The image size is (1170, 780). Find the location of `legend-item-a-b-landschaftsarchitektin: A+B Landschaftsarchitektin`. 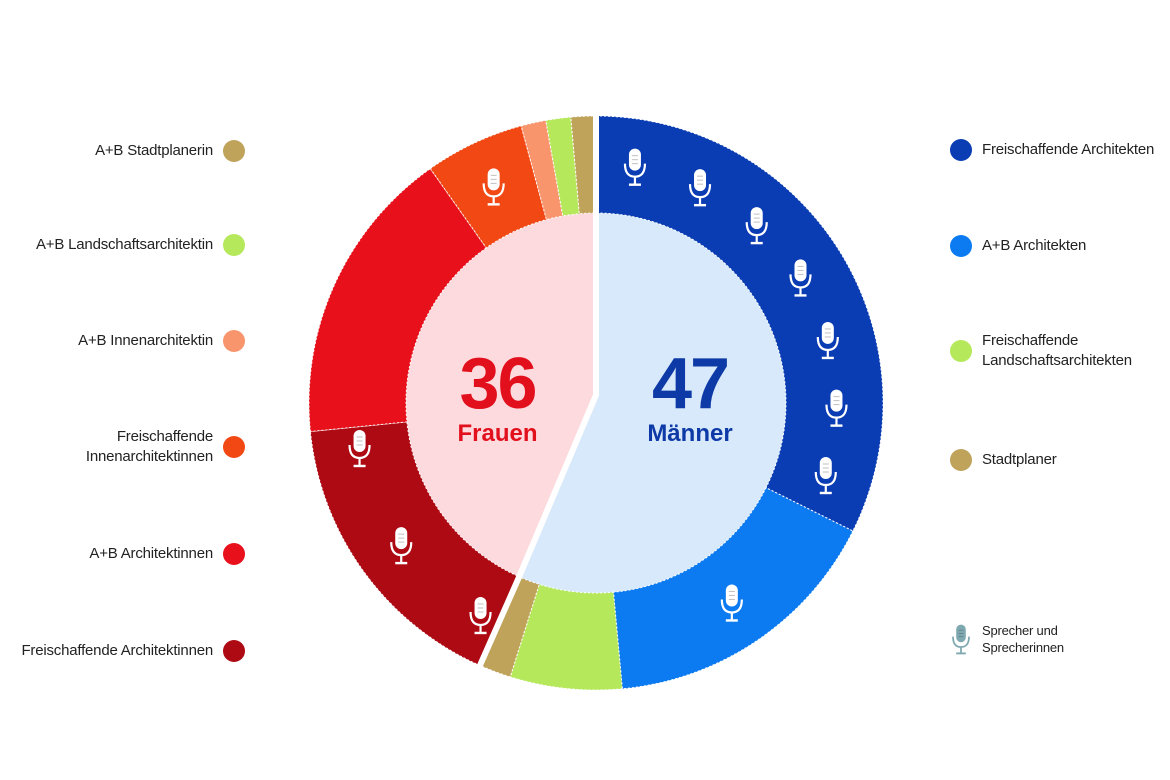

legend-item-a-b-landschaftsarchitektin: A+B Landschaftsarchitektin is located at coordinates (140, 245).